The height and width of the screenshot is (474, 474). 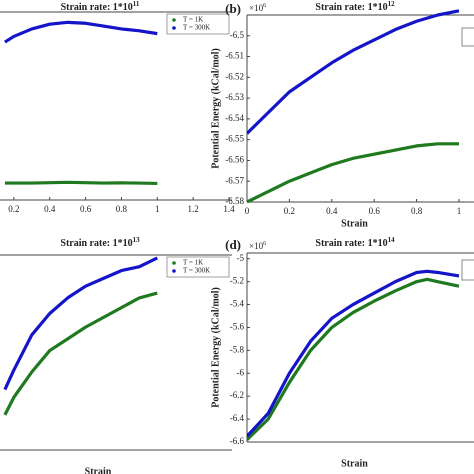 I want to click on title-exponent: 11, so click(x=136, y=4).